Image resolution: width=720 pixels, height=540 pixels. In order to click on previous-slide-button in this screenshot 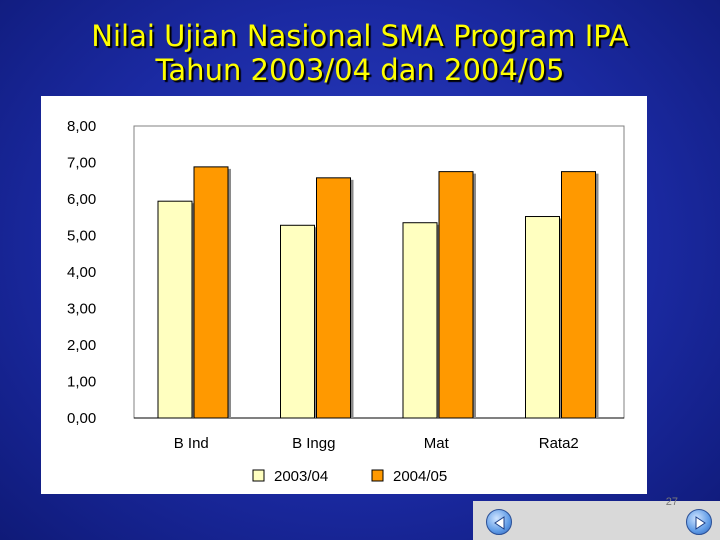, I will do `click(499, 522)`.